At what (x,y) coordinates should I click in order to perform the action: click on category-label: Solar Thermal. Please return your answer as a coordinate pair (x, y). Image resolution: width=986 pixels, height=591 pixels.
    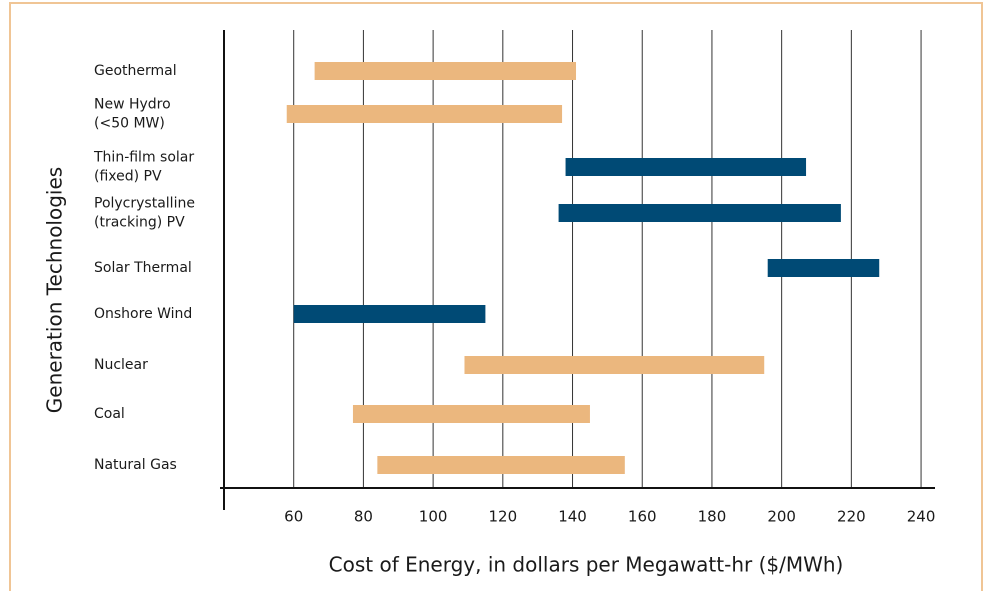
    Looking at the image, I should click on (143, 268).